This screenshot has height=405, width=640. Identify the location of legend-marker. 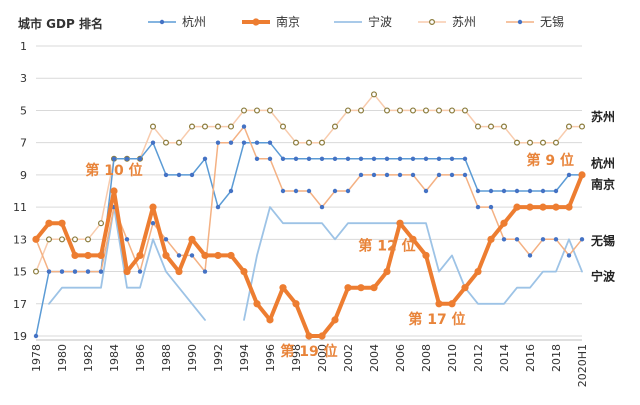
(520, 22).